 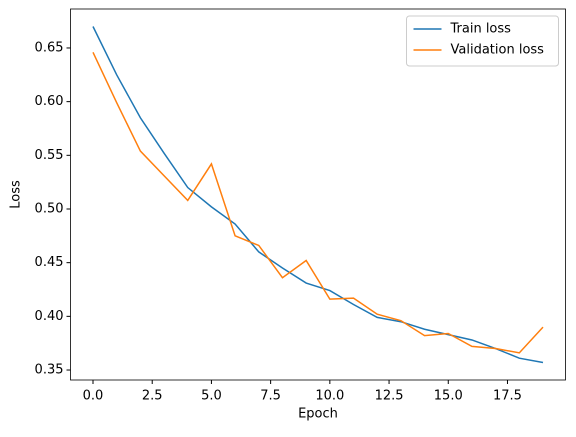 I want to click on x-tick-label: 0.0, so click(x=93, y=396).